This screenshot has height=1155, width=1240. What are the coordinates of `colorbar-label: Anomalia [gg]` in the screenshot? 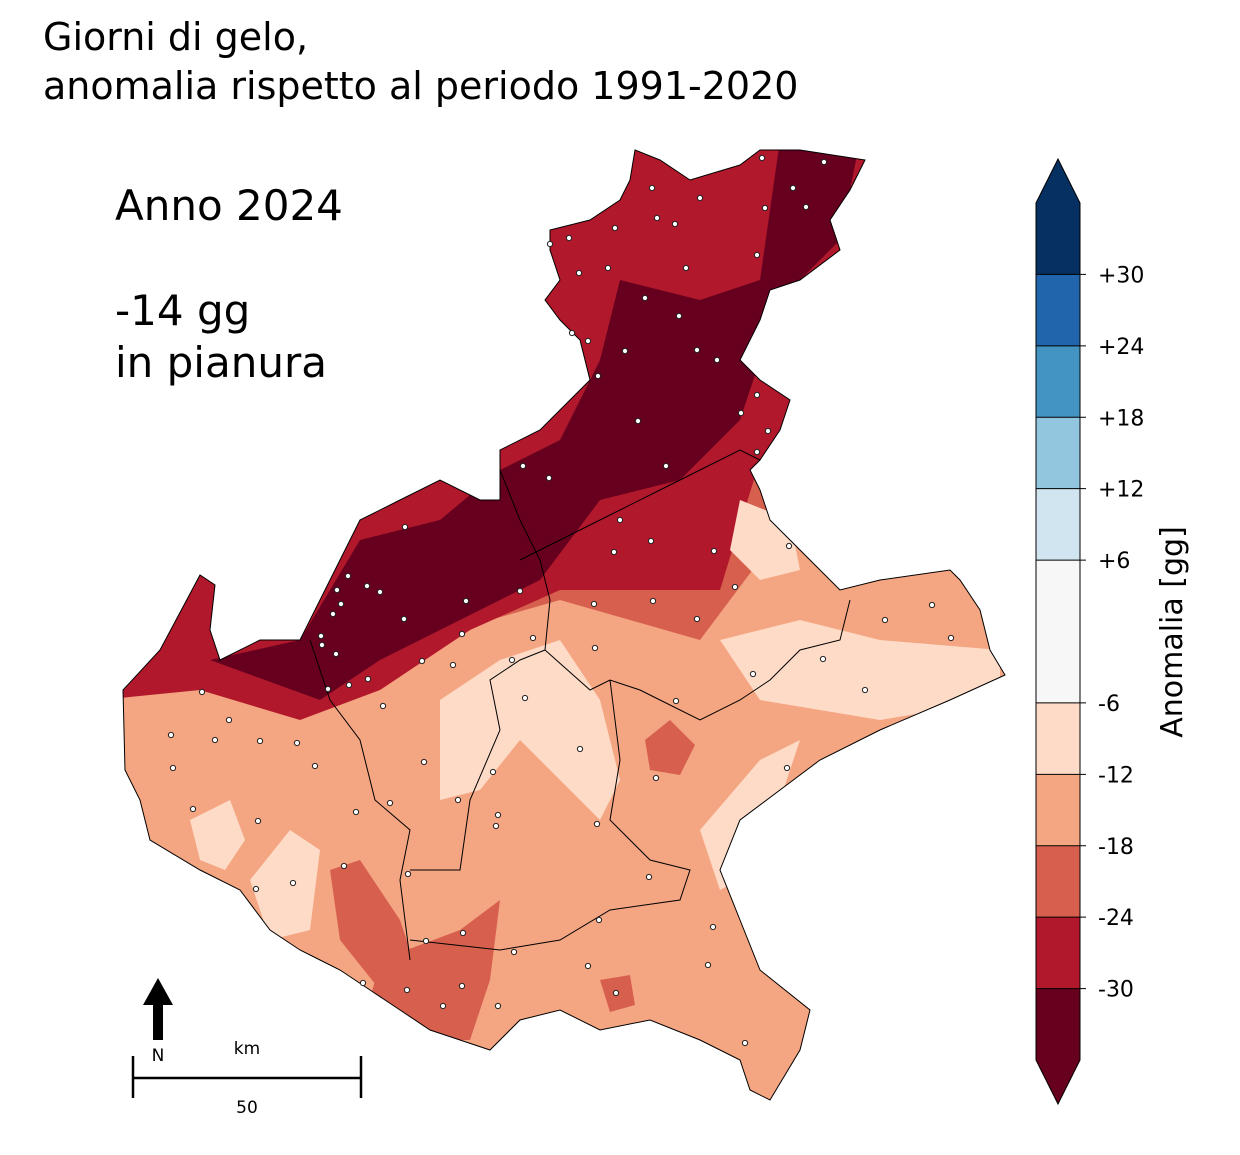 It's located at (1172, 632).